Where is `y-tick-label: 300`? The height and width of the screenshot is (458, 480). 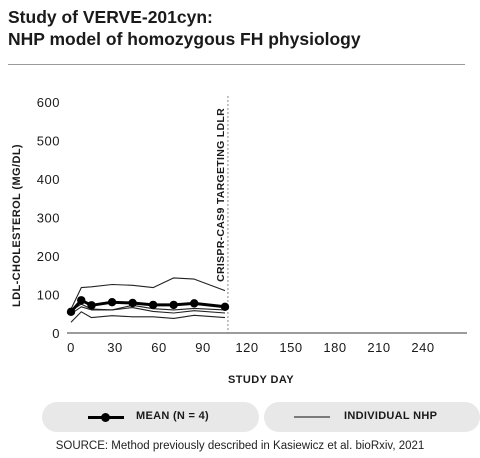 y-tick-label: 300 is located at coordinates (48, 218).